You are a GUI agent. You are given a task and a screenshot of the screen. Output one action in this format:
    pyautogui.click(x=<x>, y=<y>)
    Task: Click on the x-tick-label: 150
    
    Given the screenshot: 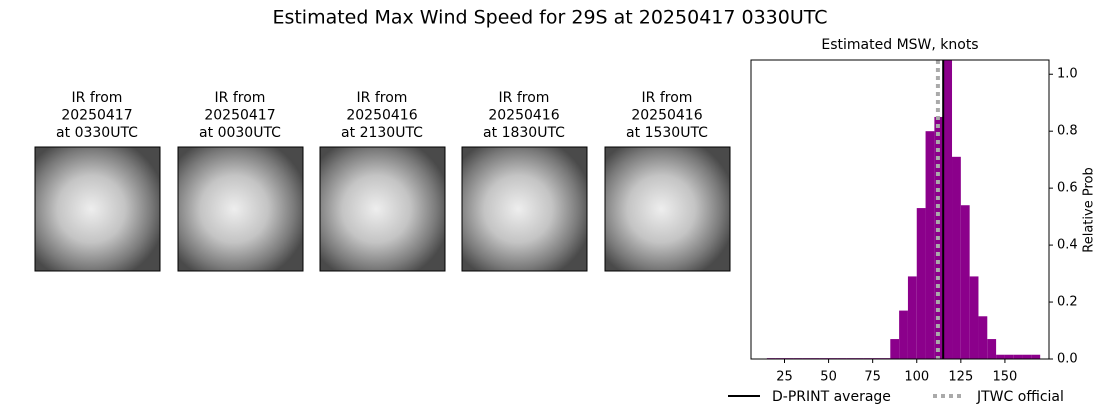 What is the action you would take?
    pyautogui.click(x=1005, y=377)
    